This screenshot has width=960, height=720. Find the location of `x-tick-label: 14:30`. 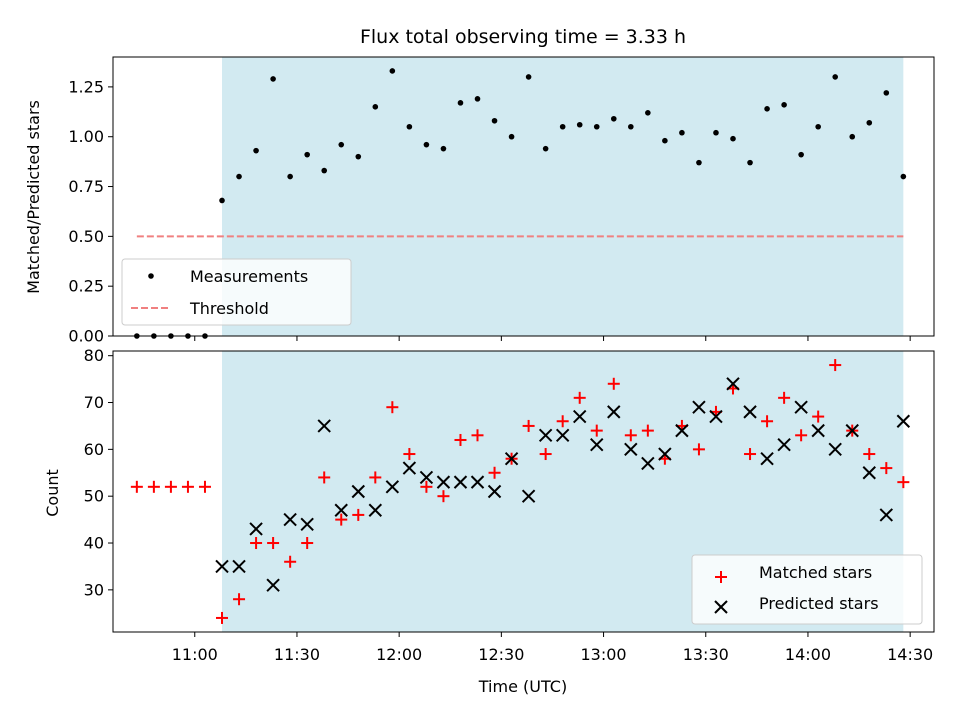

x-tick-label: 14:30 is located at coordinates (910, 654).